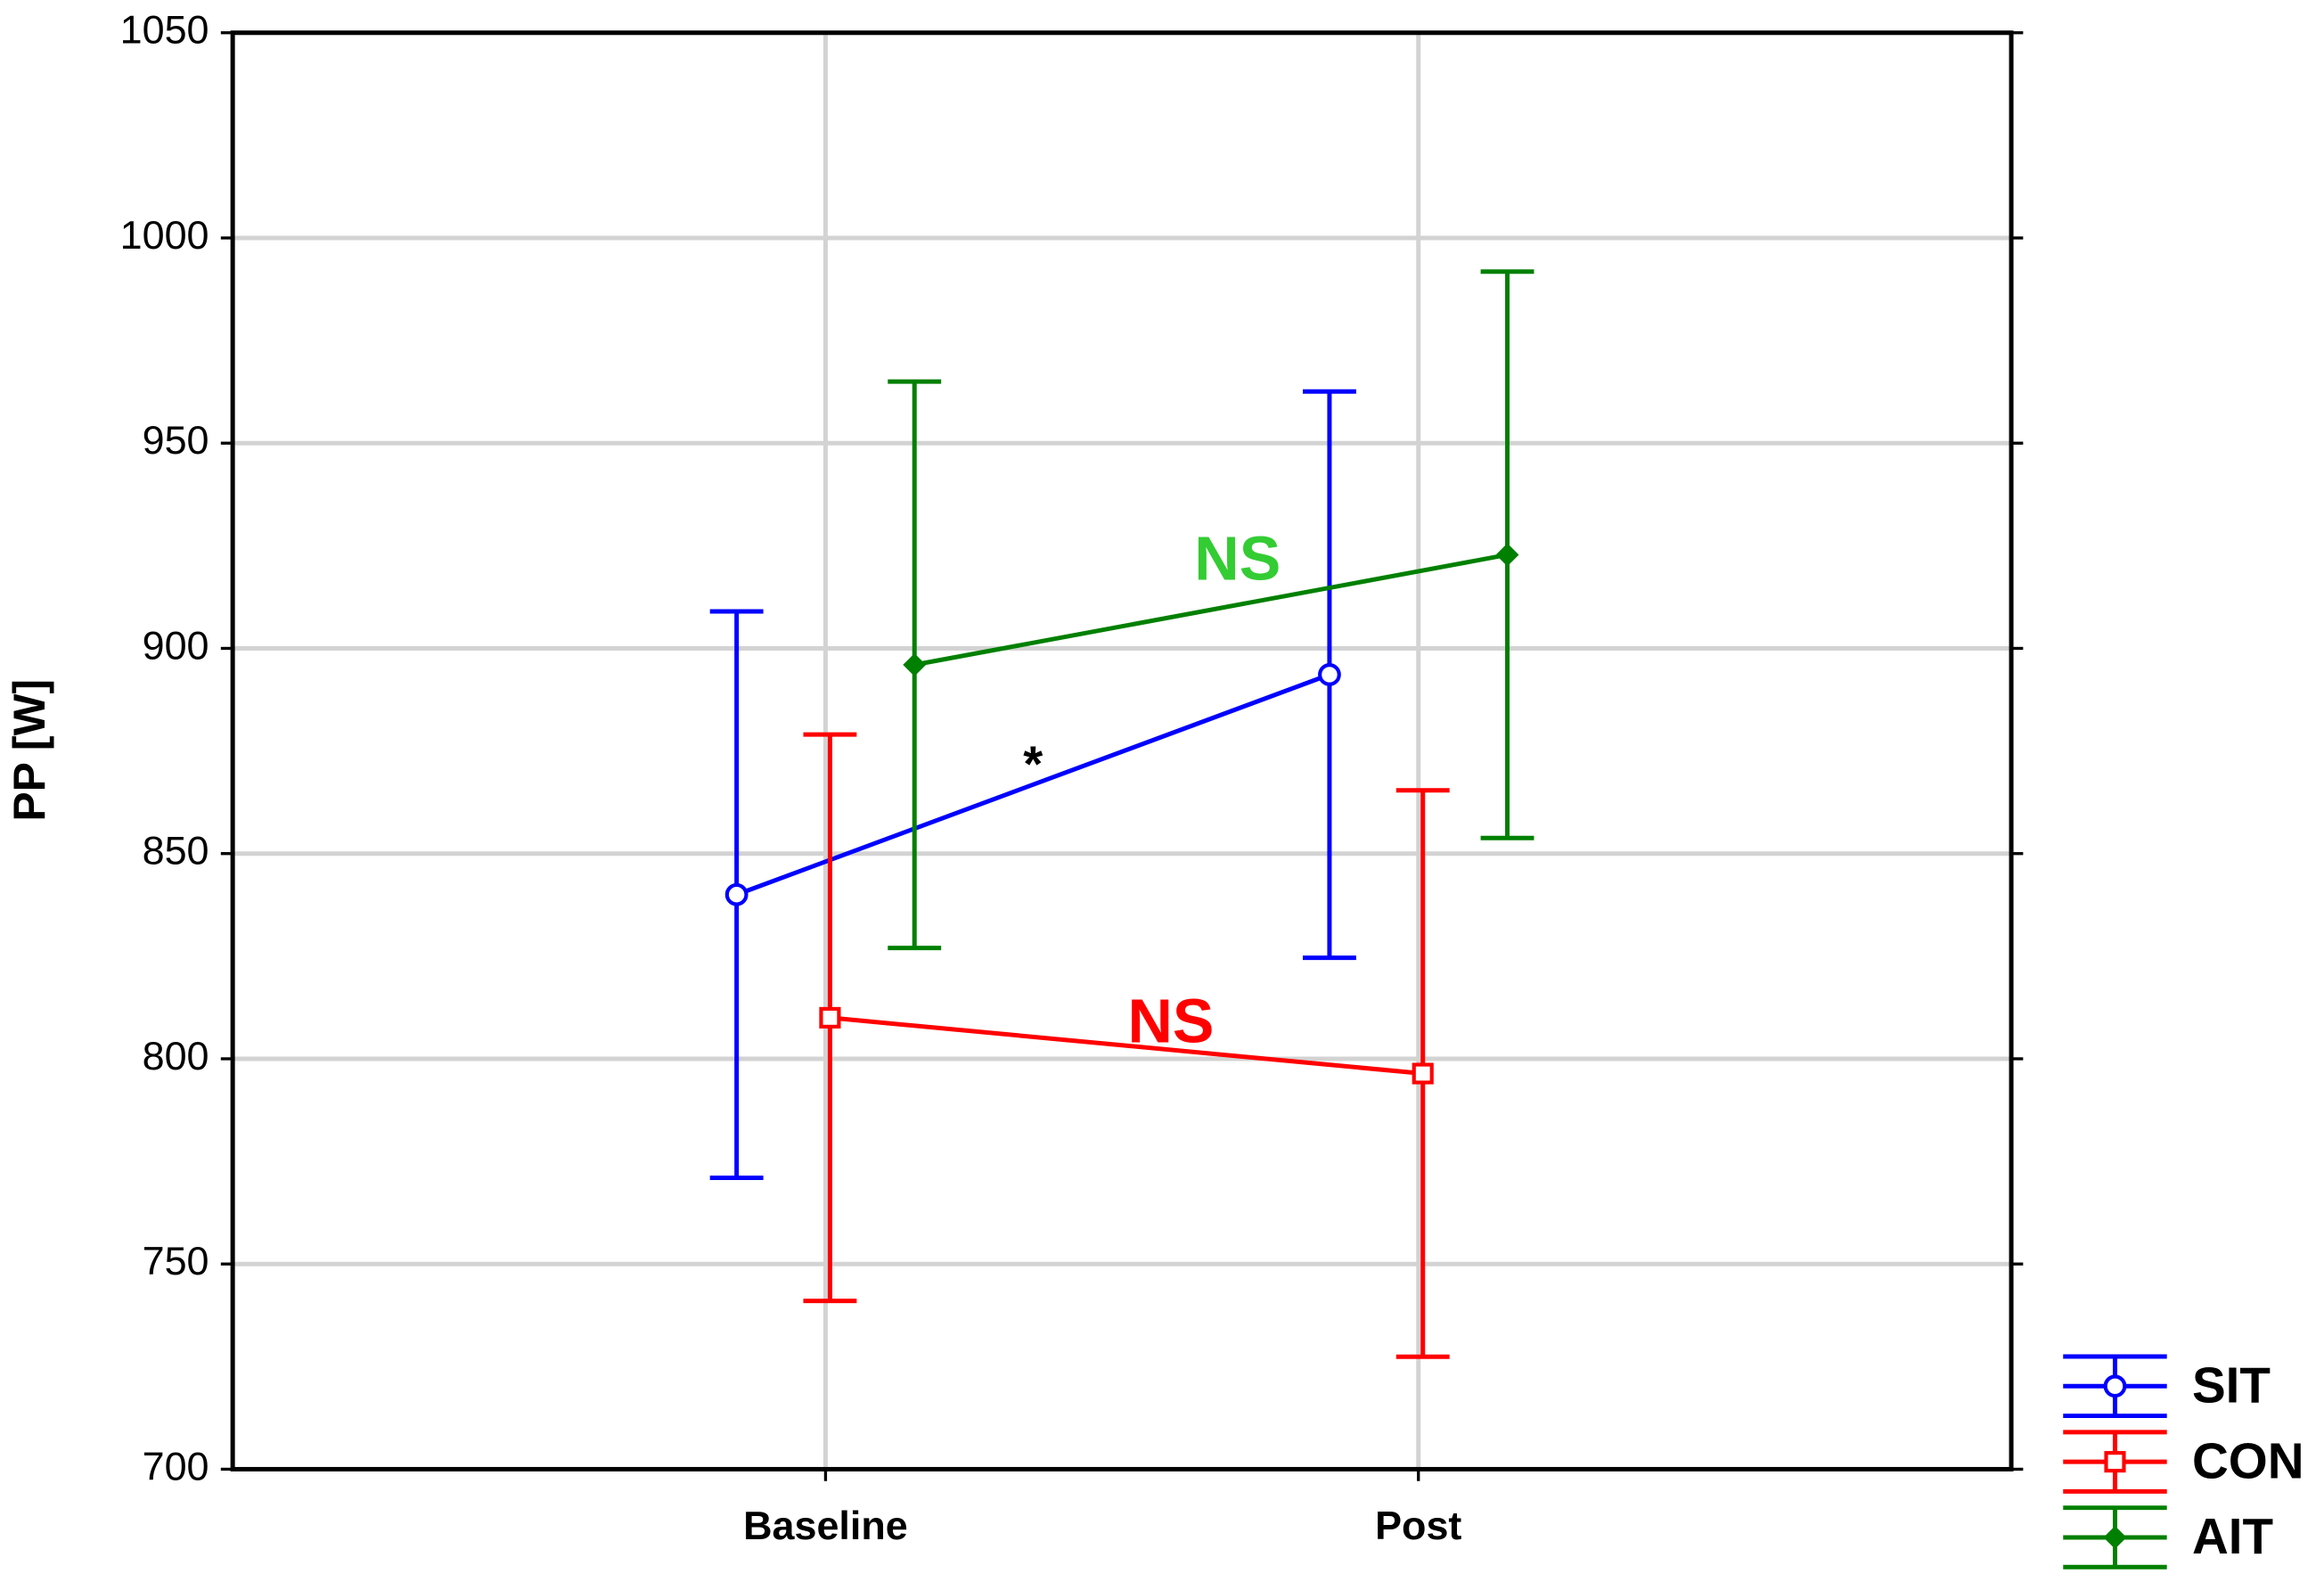 The height and width of the screenshot is (1582, 2324). I want to click on legend-entry, so click(2115, 1537).